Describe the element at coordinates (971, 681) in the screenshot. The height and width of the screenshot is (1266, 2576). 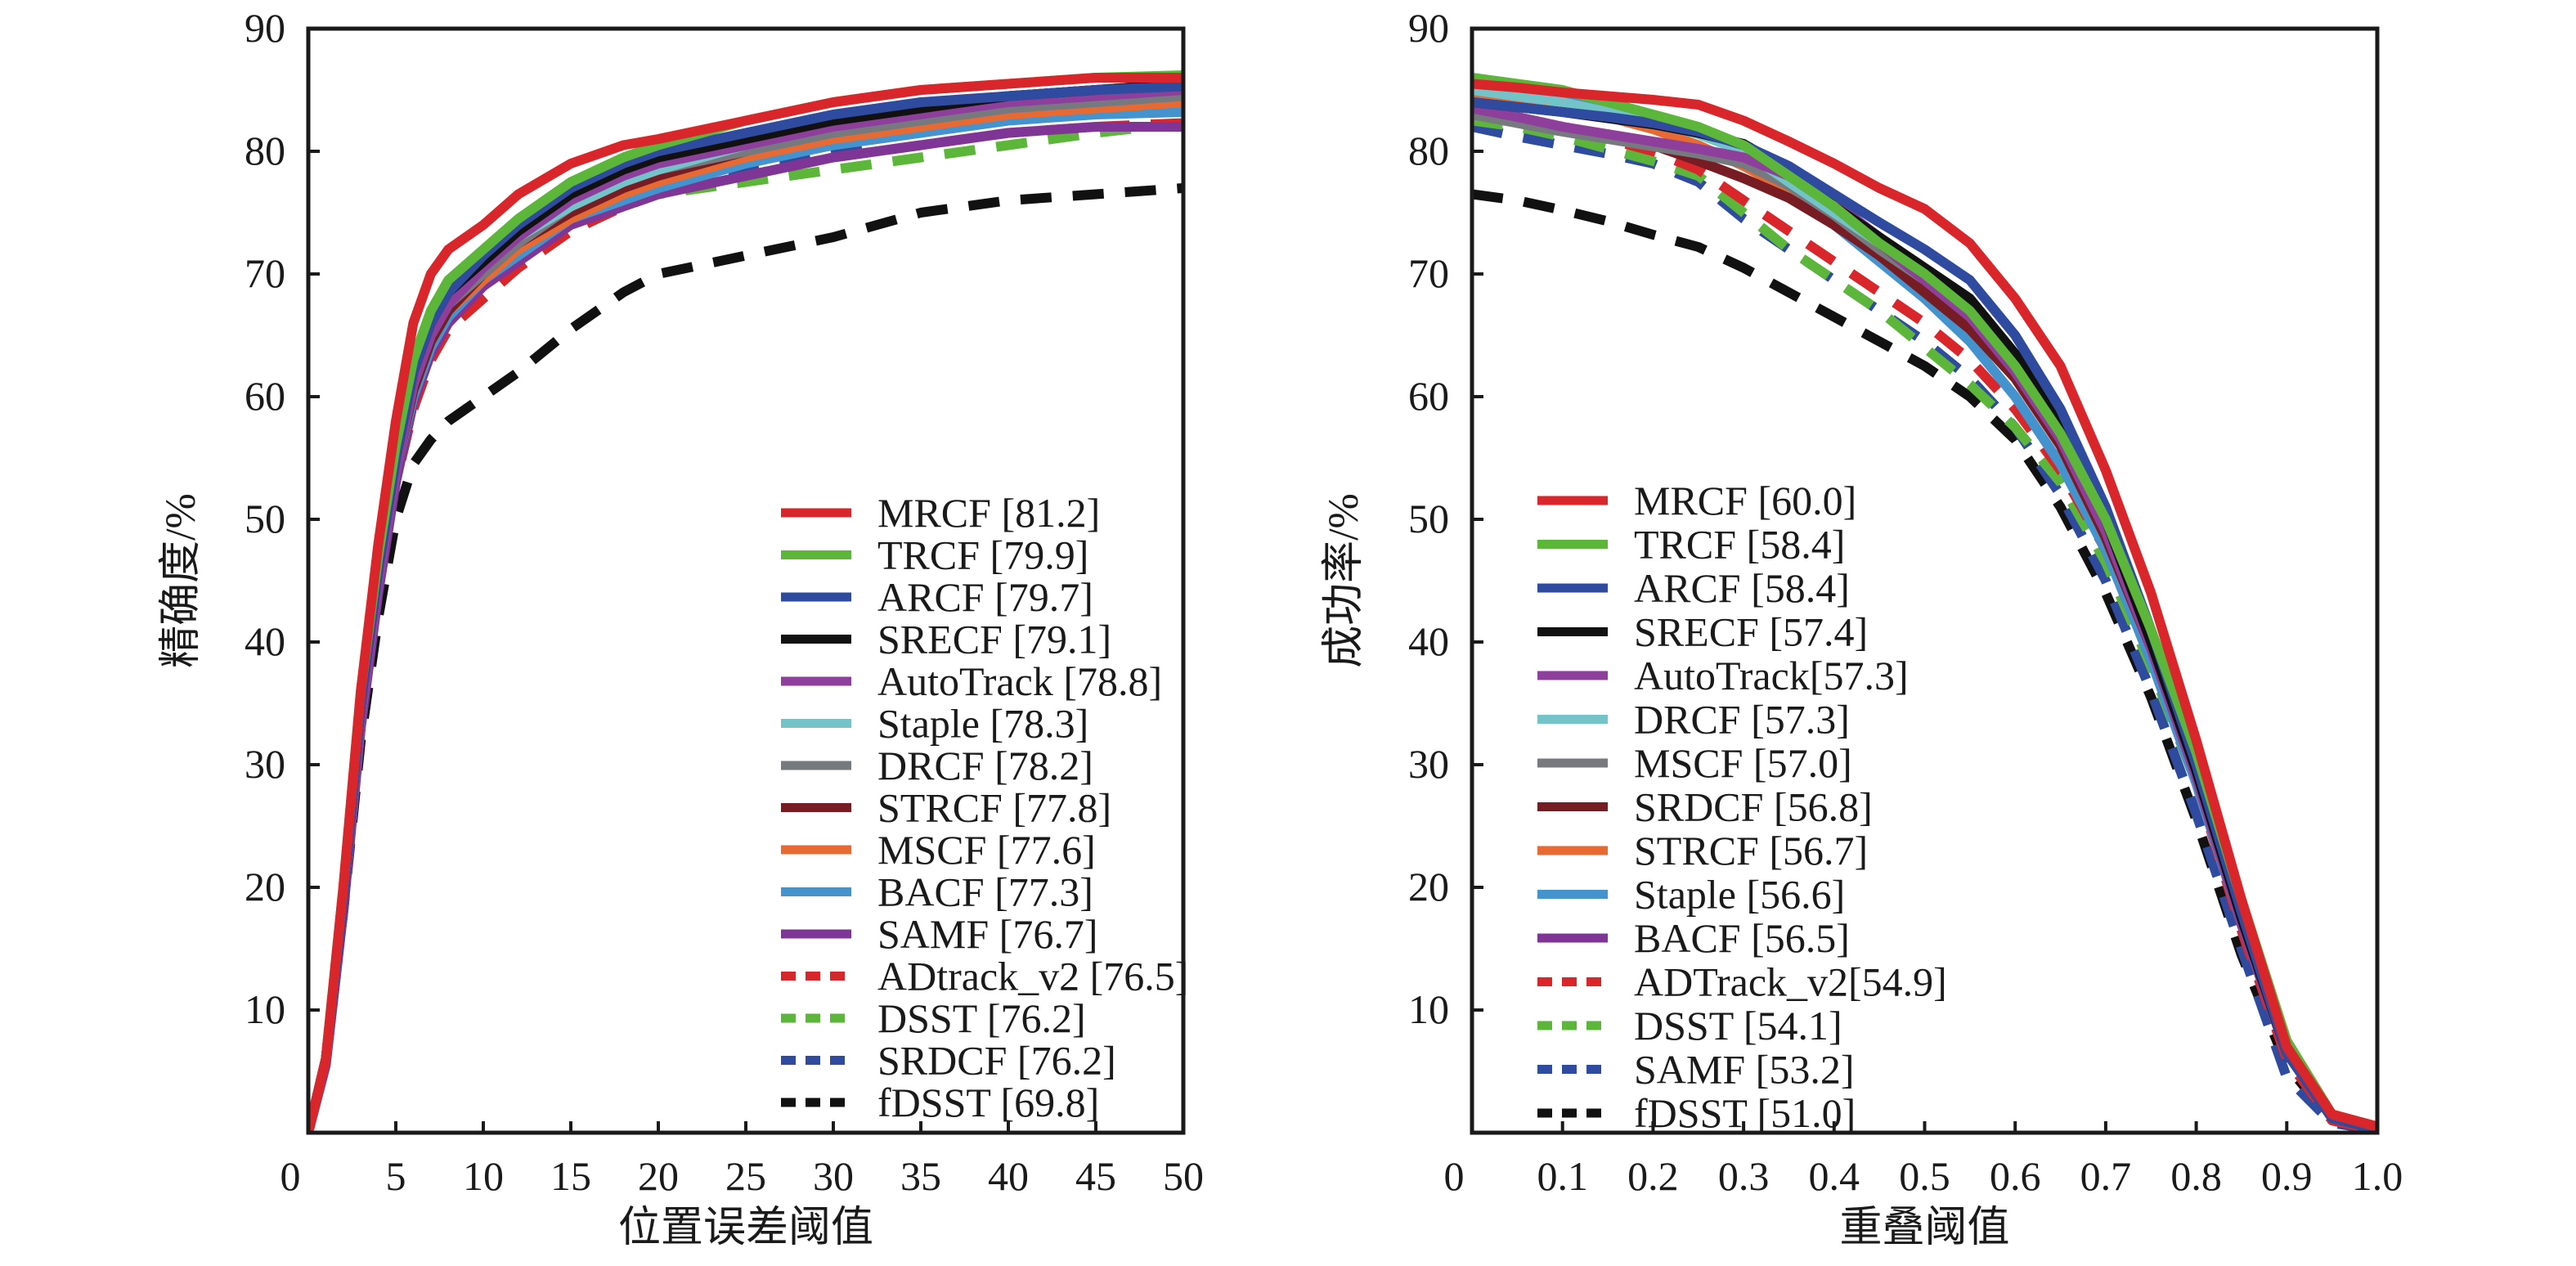
I see `legend-item: AutoTrack [78.8]` at that location.